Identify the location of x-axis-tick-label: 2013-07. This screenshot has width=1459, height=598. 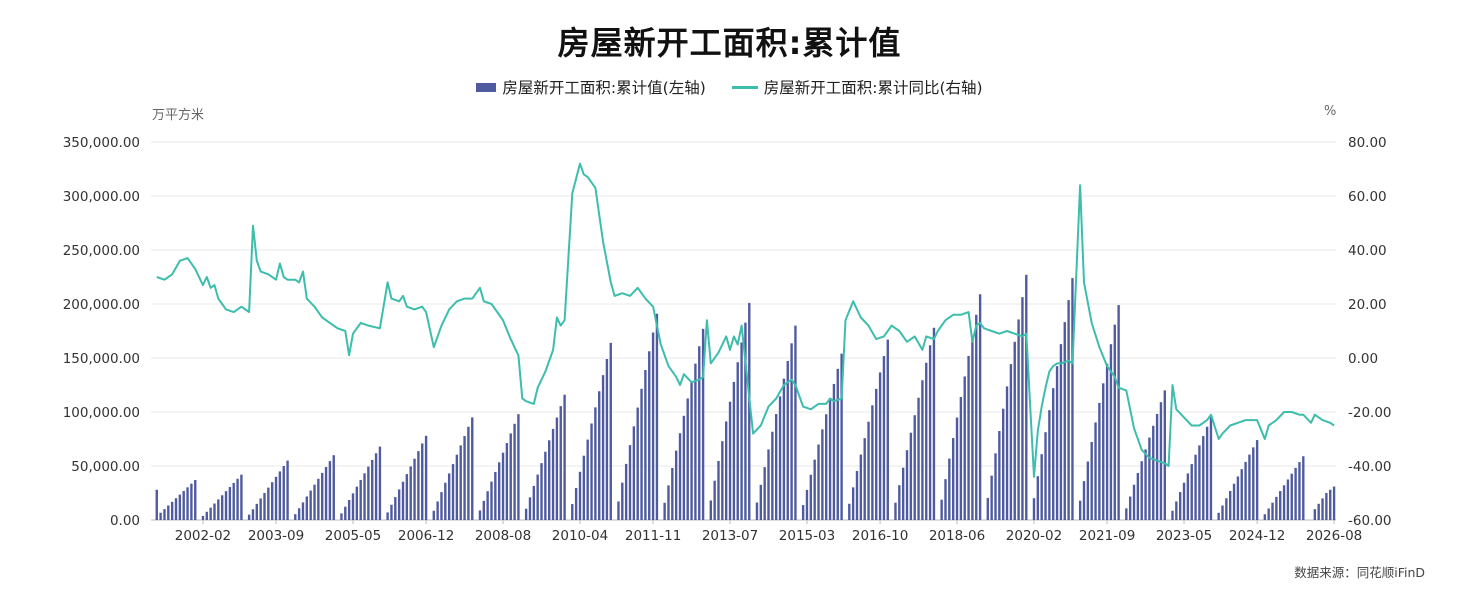
(730, 536).